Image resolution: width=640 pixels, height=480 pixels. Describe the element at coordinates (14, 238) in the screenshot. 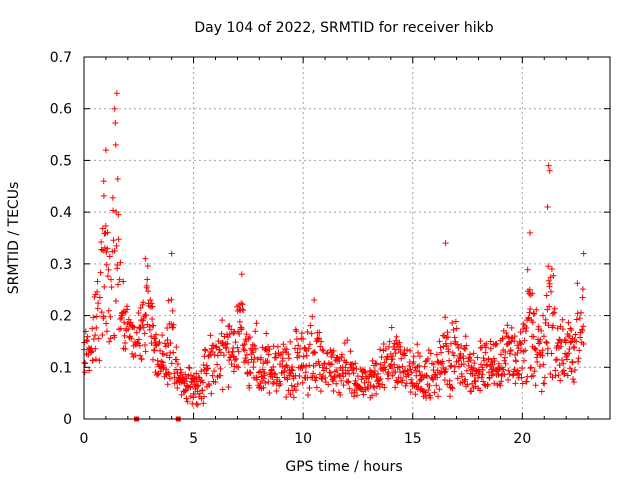

I see `y-axis-label: SRMTID / TECUs` at that location.